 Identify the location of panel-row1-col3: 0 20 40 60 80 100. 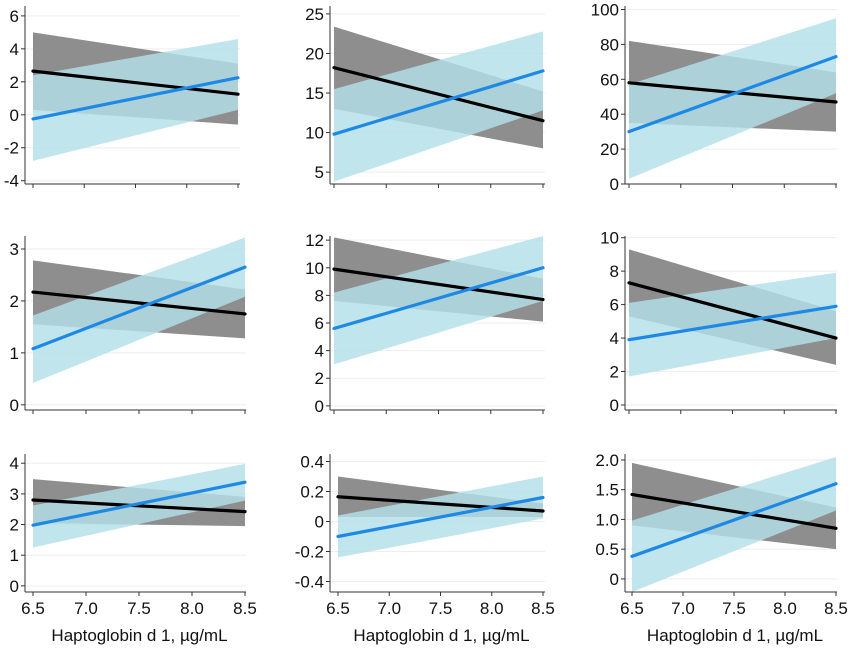
(714, 97).